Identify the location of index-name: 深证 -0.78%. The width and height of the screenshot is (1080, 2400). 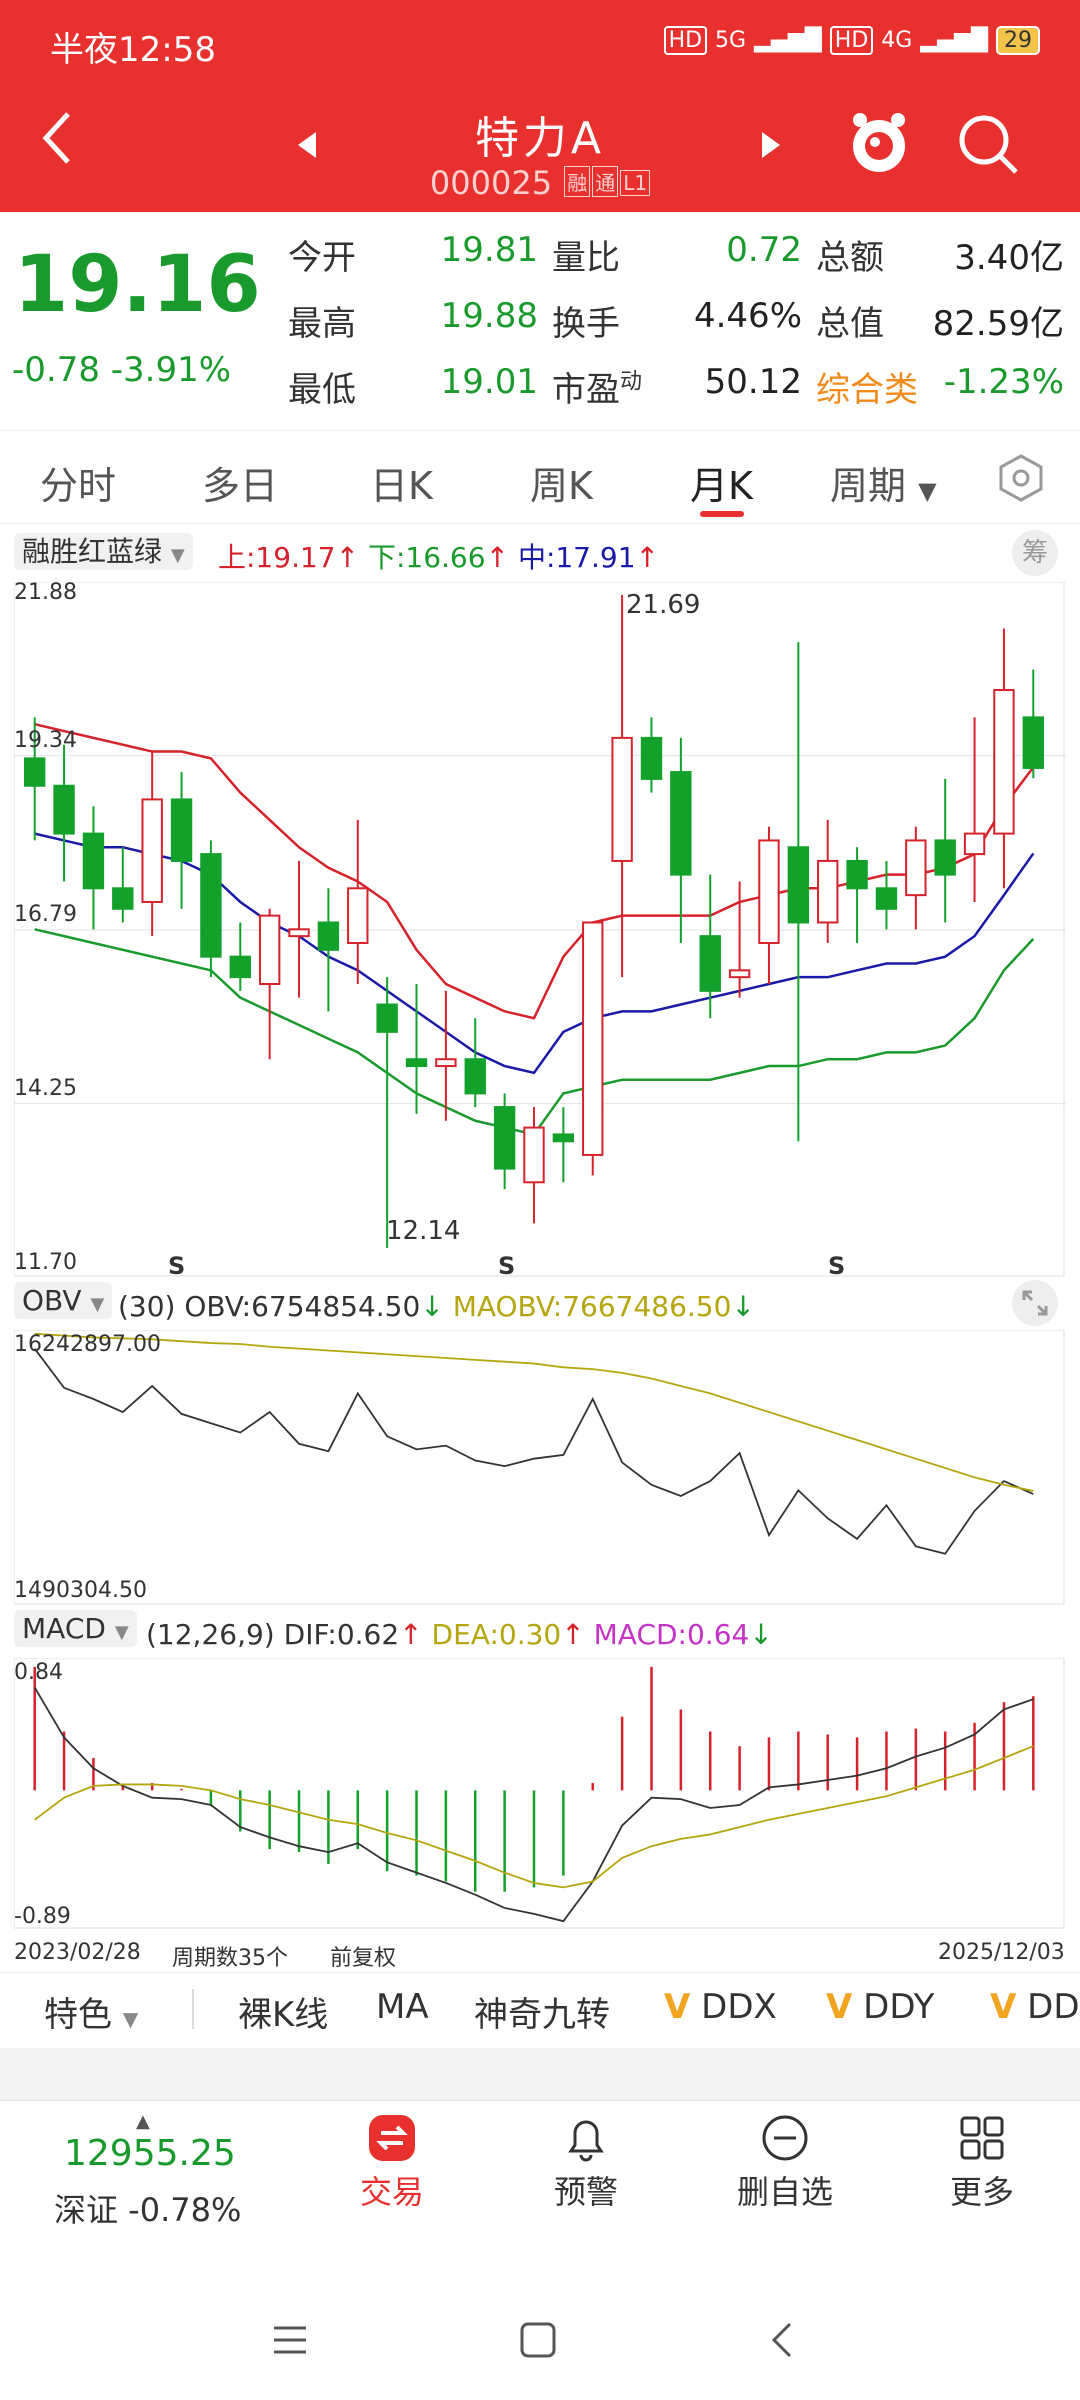
(148, 2210).